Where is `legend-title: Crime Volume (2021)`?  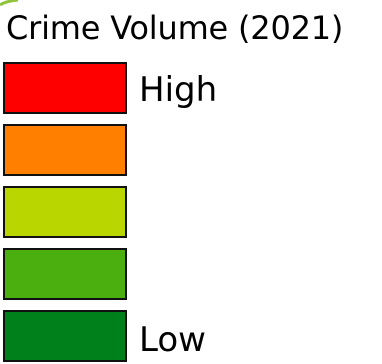 legend-title: Crime Volume (2021) is located at coordinates (175, 28).